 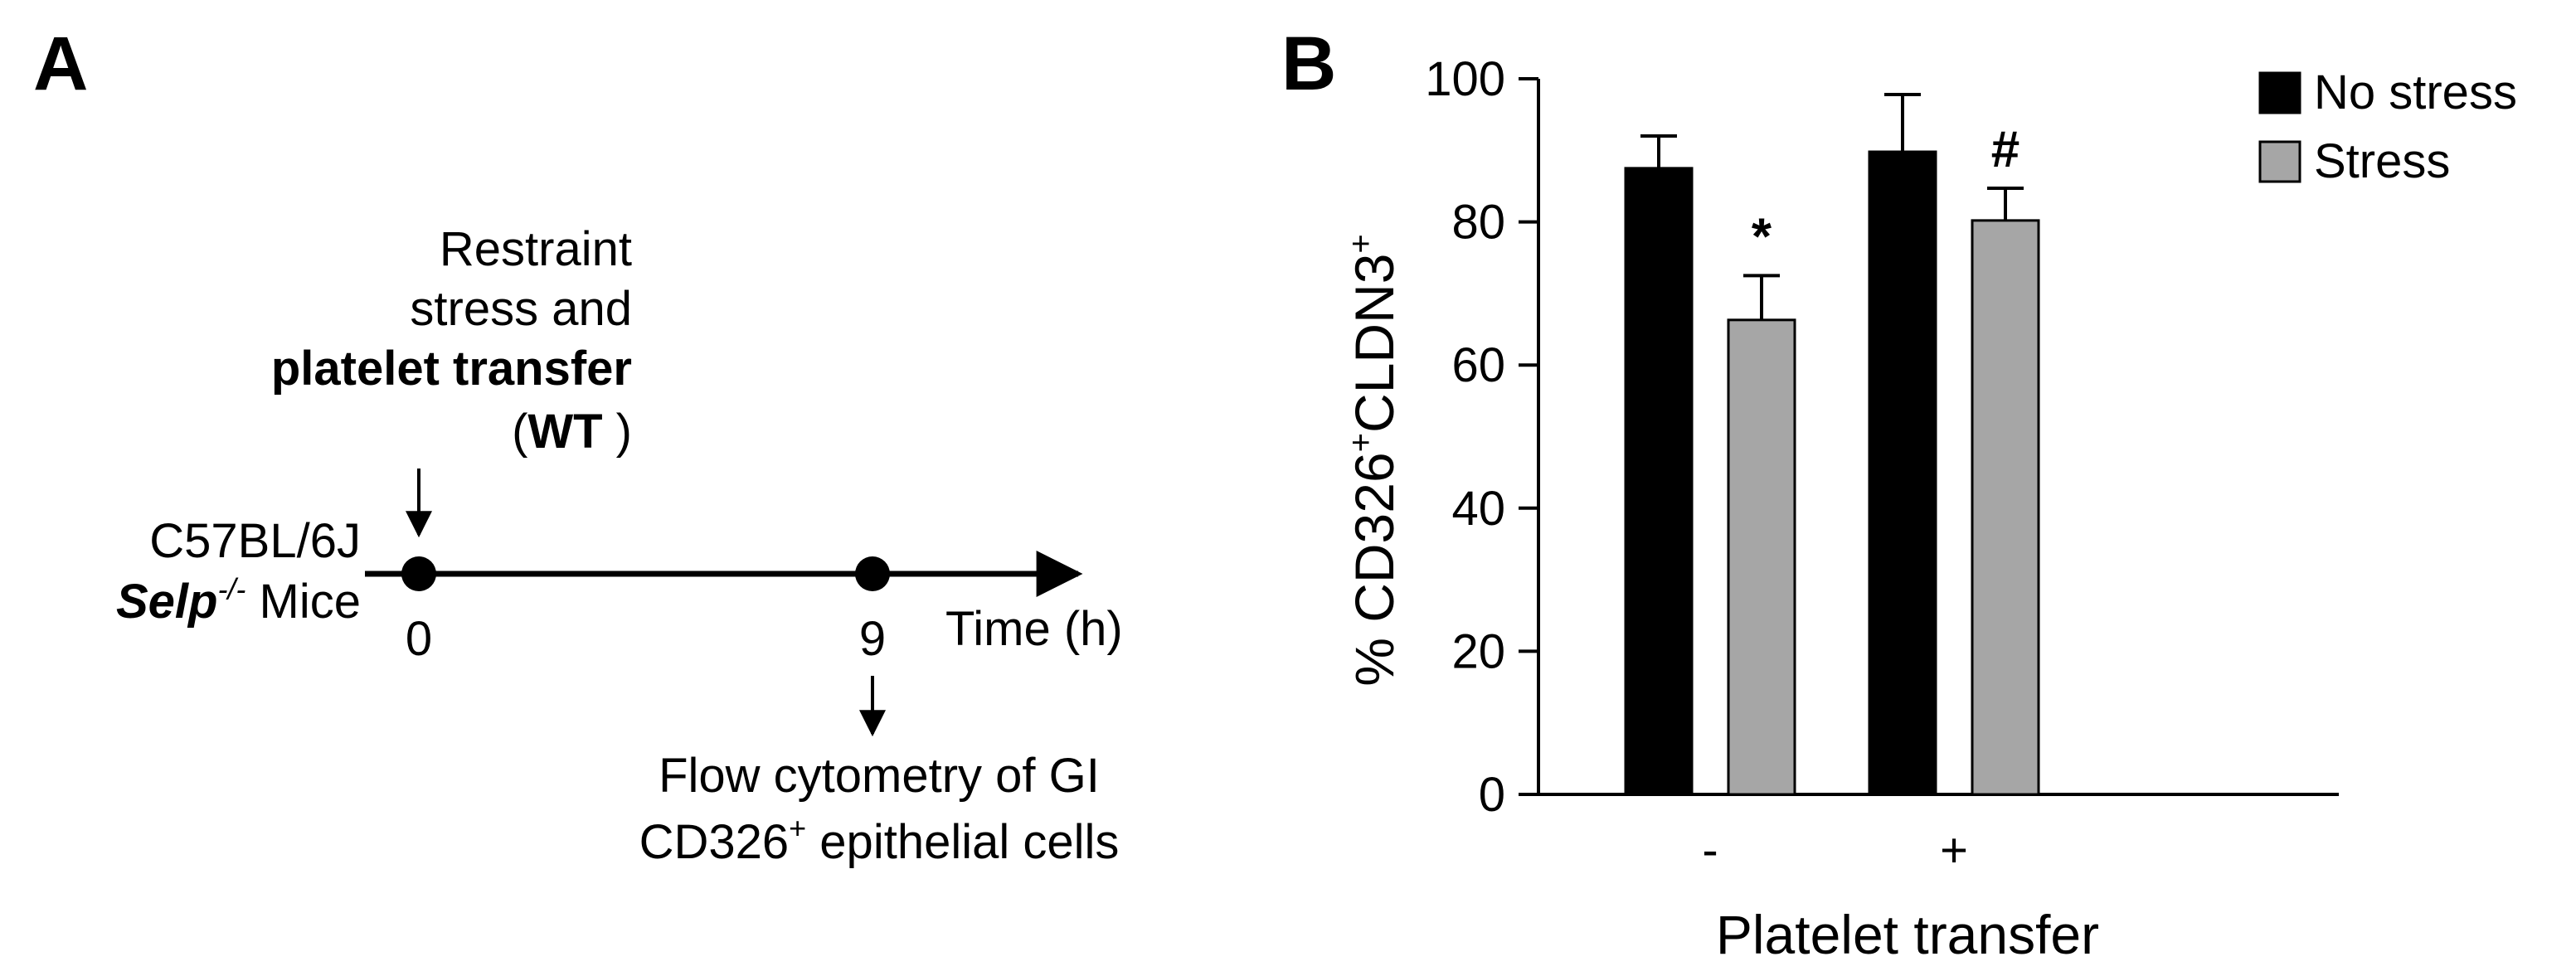 What do you see at coordinates (419, 639) in the screenshot?
I see `timepoint-0-label: 0` at bounding box center [419, 639].